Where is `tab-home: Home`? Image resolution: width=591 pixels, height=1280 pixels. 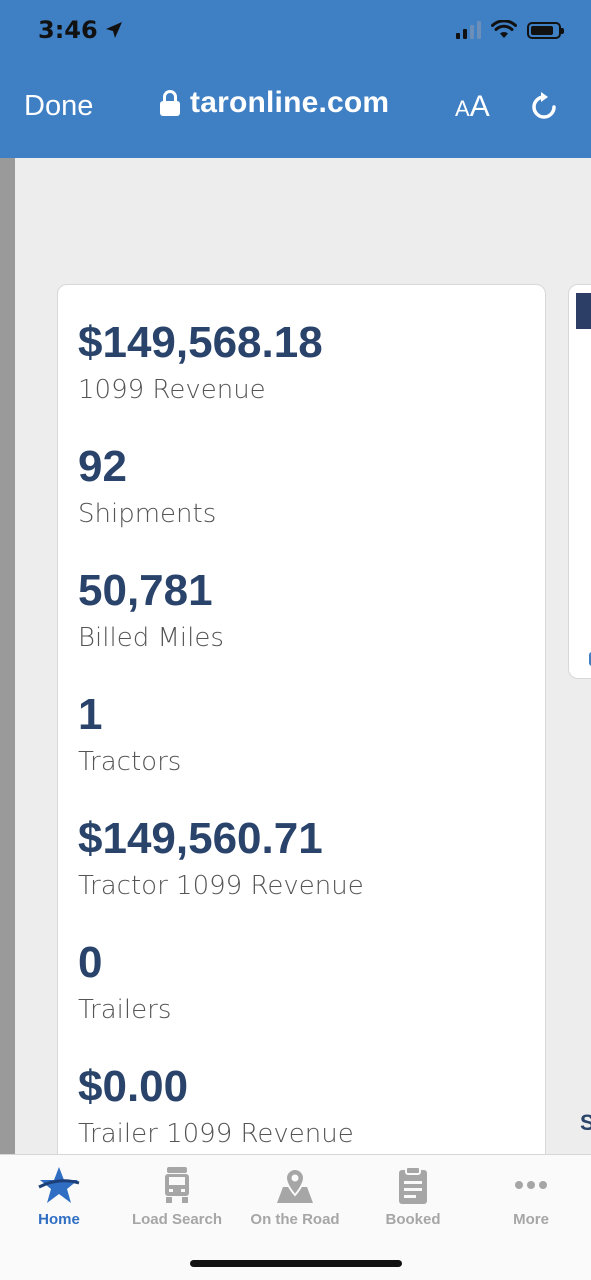 tab-home: Home is located at coordinates (59, 1200).